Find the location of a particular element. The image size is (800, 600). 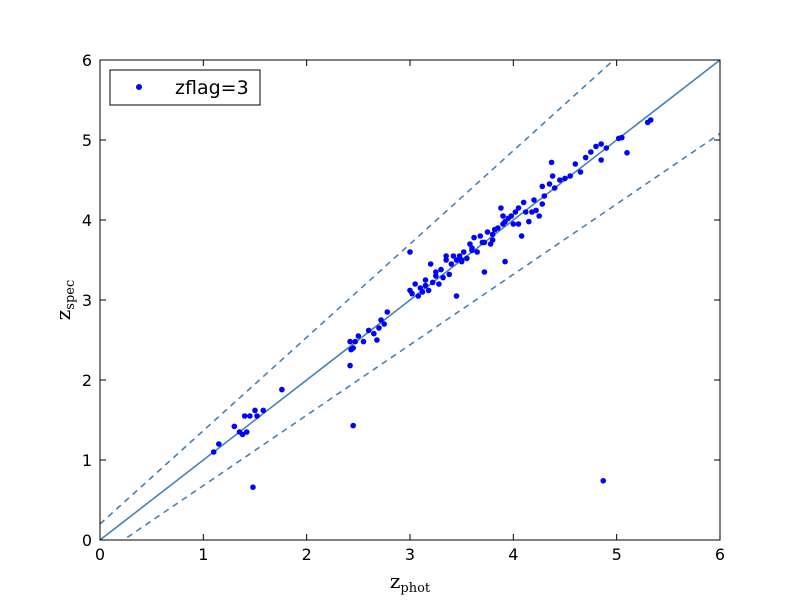

y-tick-label: 4 is located at coordinates (87, 220).